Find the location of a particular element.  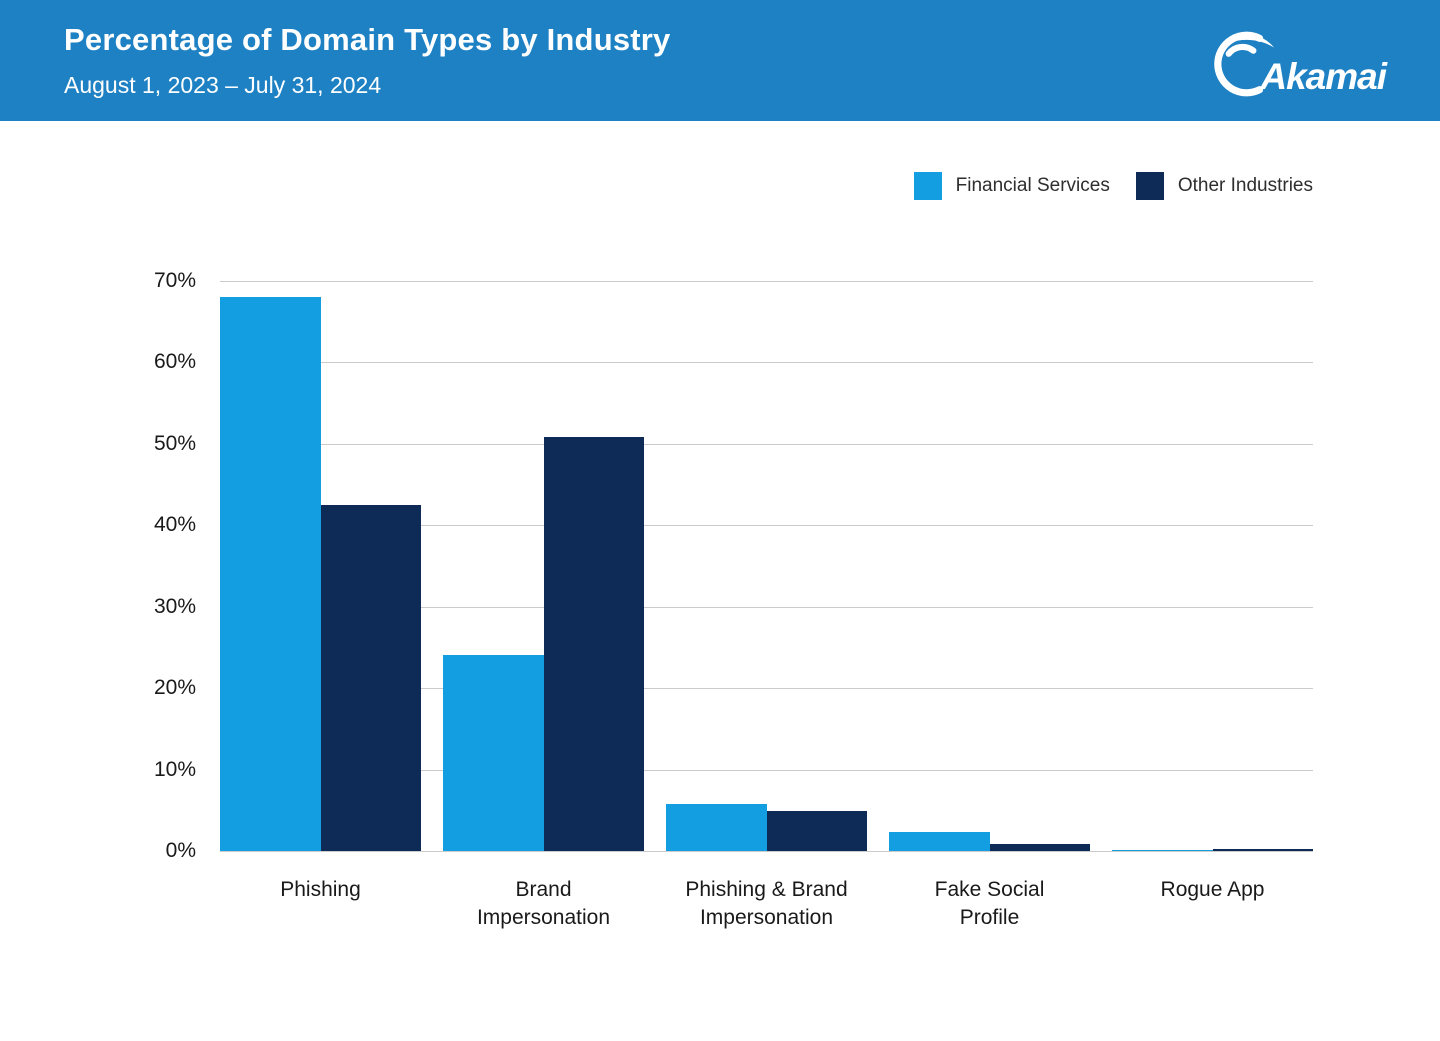

page-title: Percentage of Domain Types by Industry is located at coordinates (367, 39).